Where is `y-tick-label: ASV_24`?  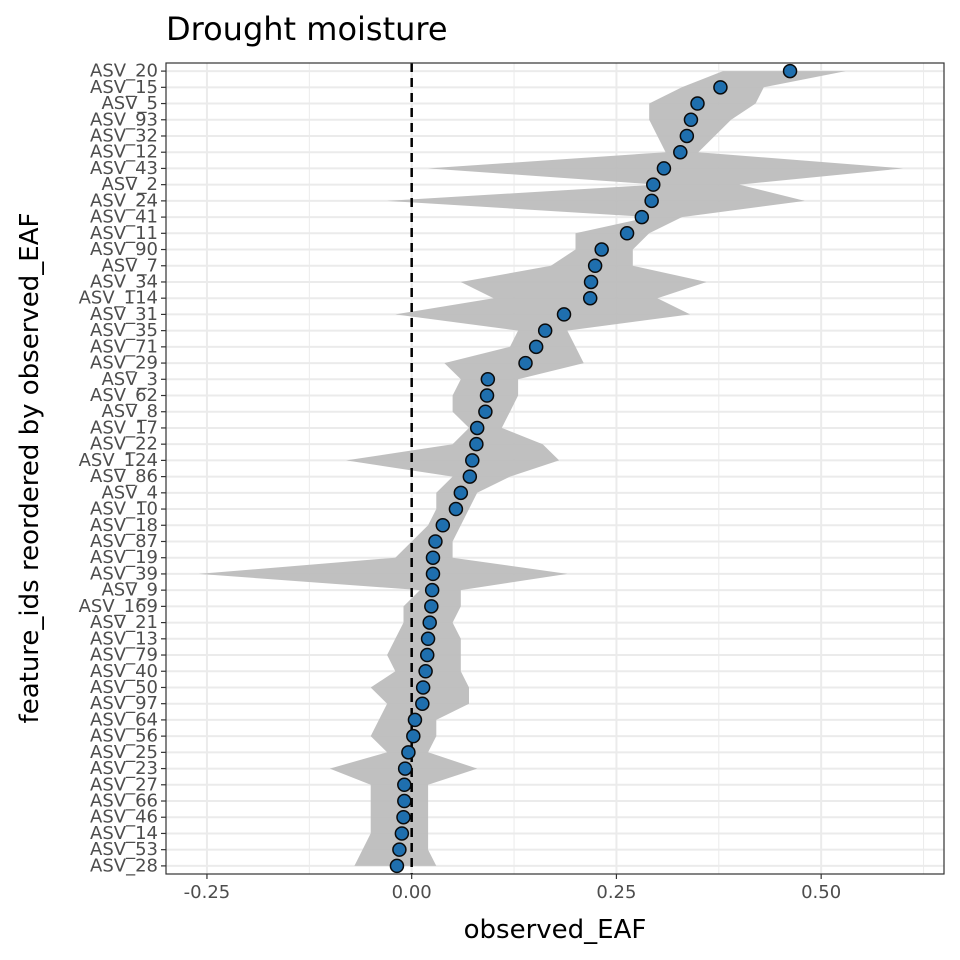
y-tick-label: ASV_24 is located at coordinates (124, 200).